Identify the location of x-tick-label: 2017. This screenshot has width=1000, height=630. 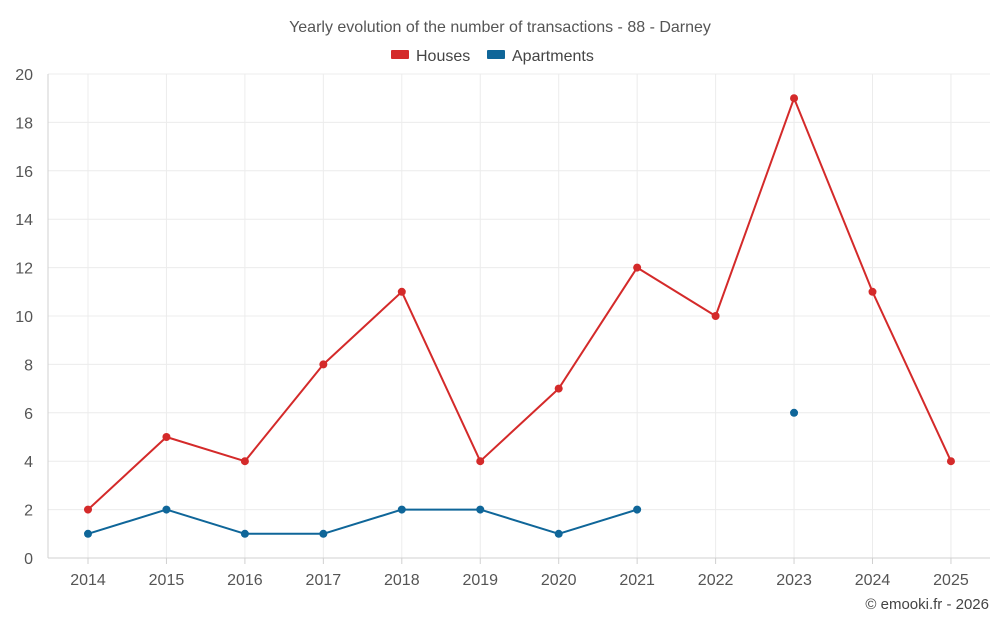
(324, 580).